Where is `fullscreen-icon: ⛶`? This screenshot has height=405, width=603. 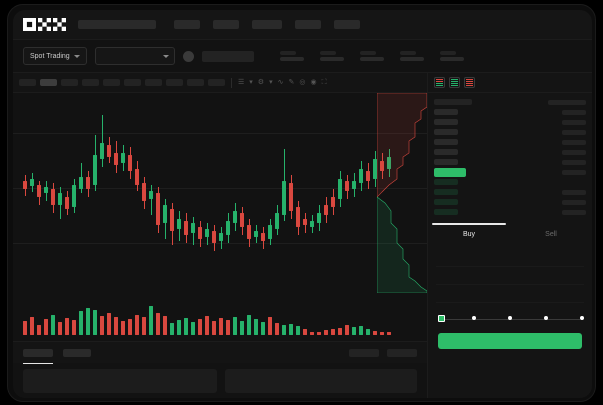 fullscreen-icon: ⛶ is located at coordinates (324, 82).